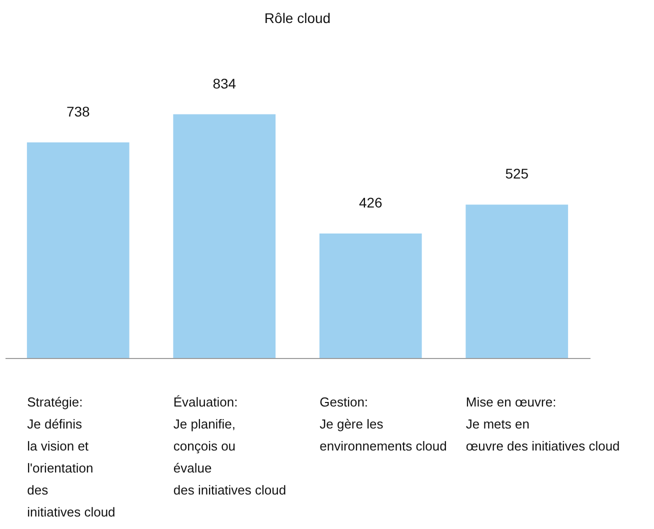  I want to click on x-tick-label: Mise en œuvre: Je mets en œuvre des initiatives cloud, so click(543, 424).